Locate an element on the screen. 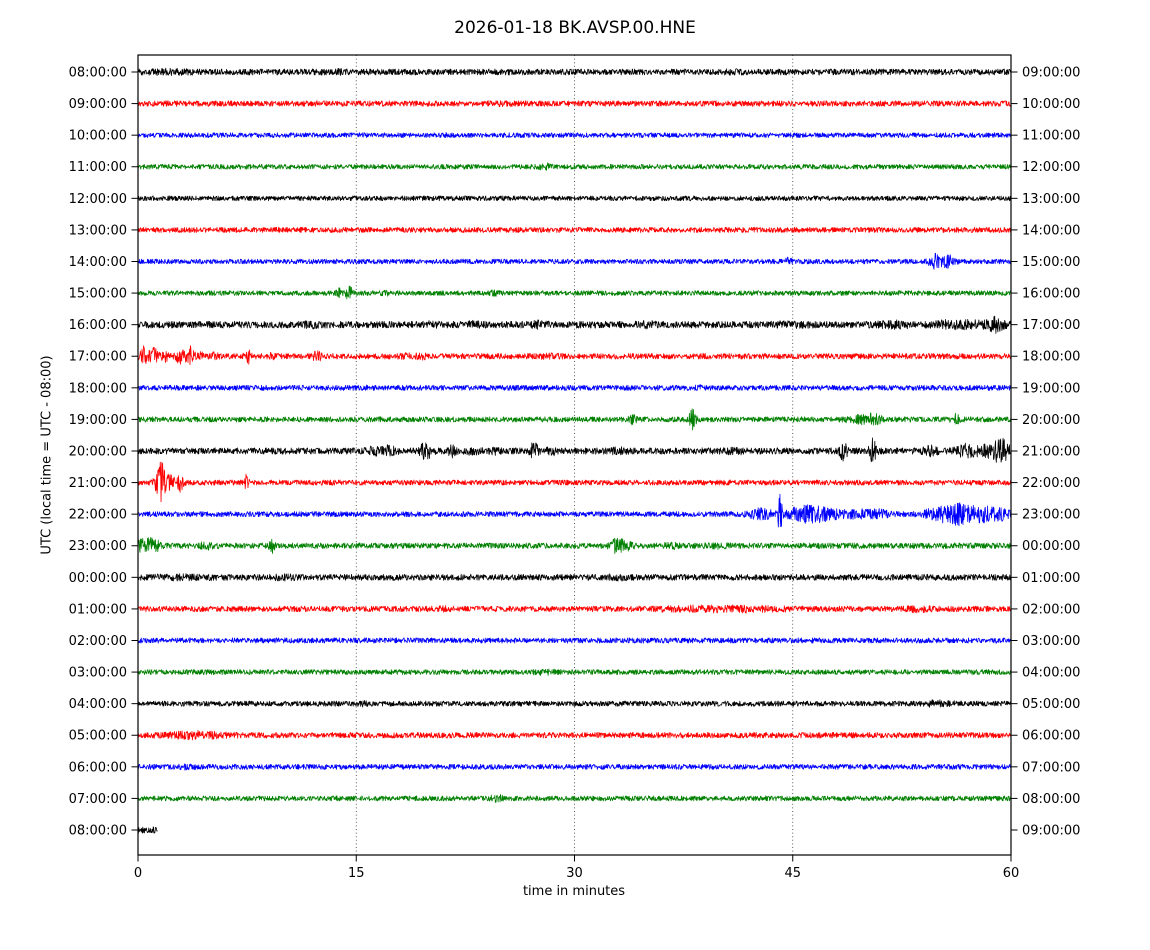  trace-row-19:00:00 is located at coordinates (574, 419).